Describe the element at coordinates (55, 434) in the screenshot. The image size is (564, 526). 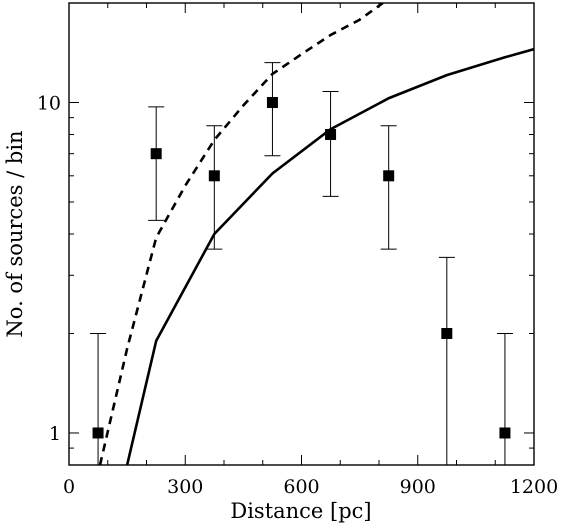
I see `y-tick-label: 1` at that location.